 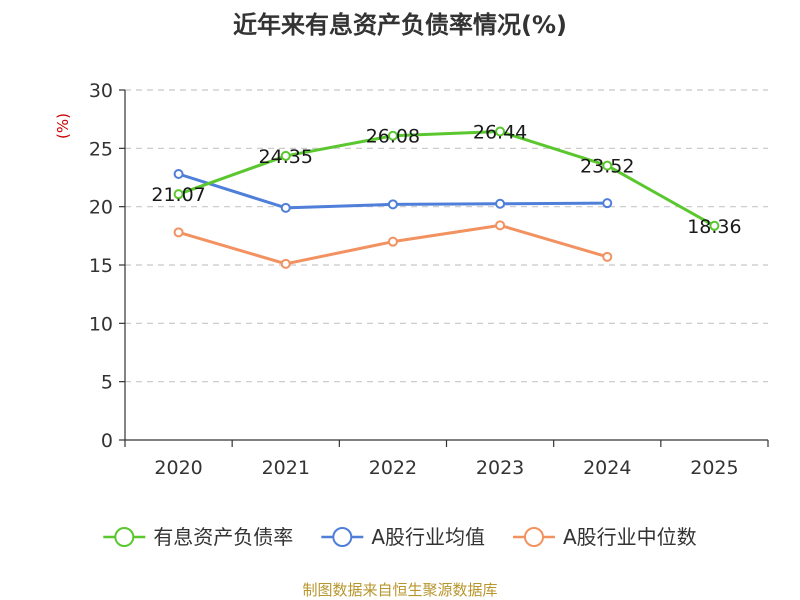 I want to click on x-tick-label-2025: 2025, so click(x=714, y=468).